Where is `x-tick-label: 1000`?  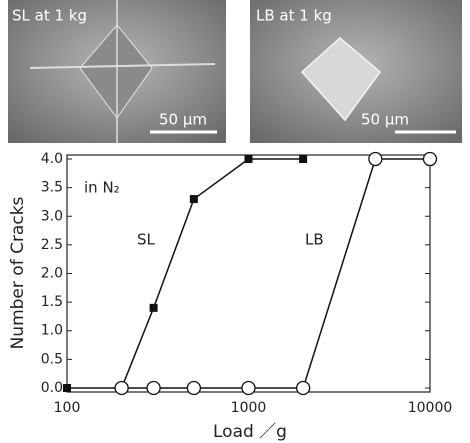 x-tick-label: 1000 is located at coordinates (249, 408).